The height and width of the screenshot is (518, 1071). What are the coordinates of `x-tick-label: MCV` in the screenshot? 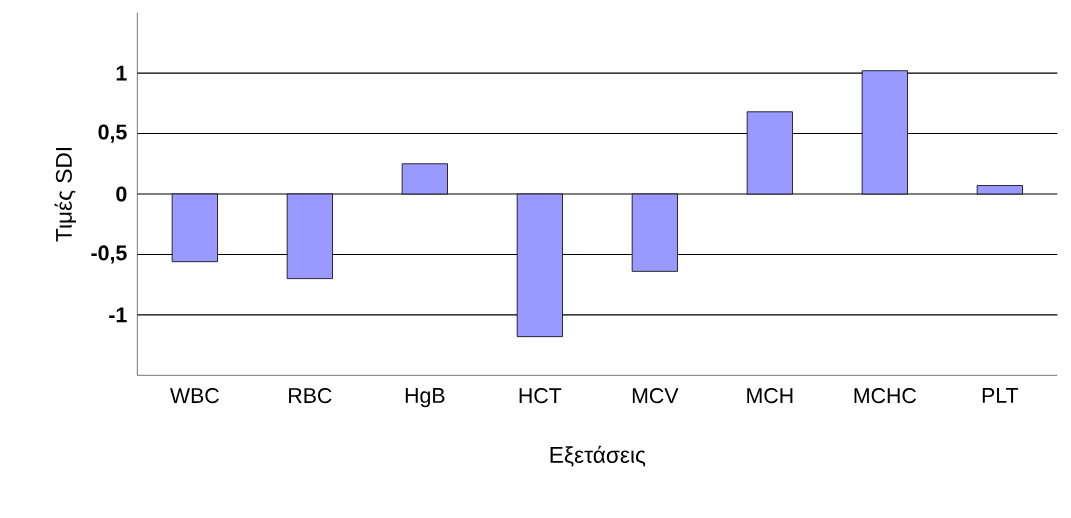 It's located at (655, 396).